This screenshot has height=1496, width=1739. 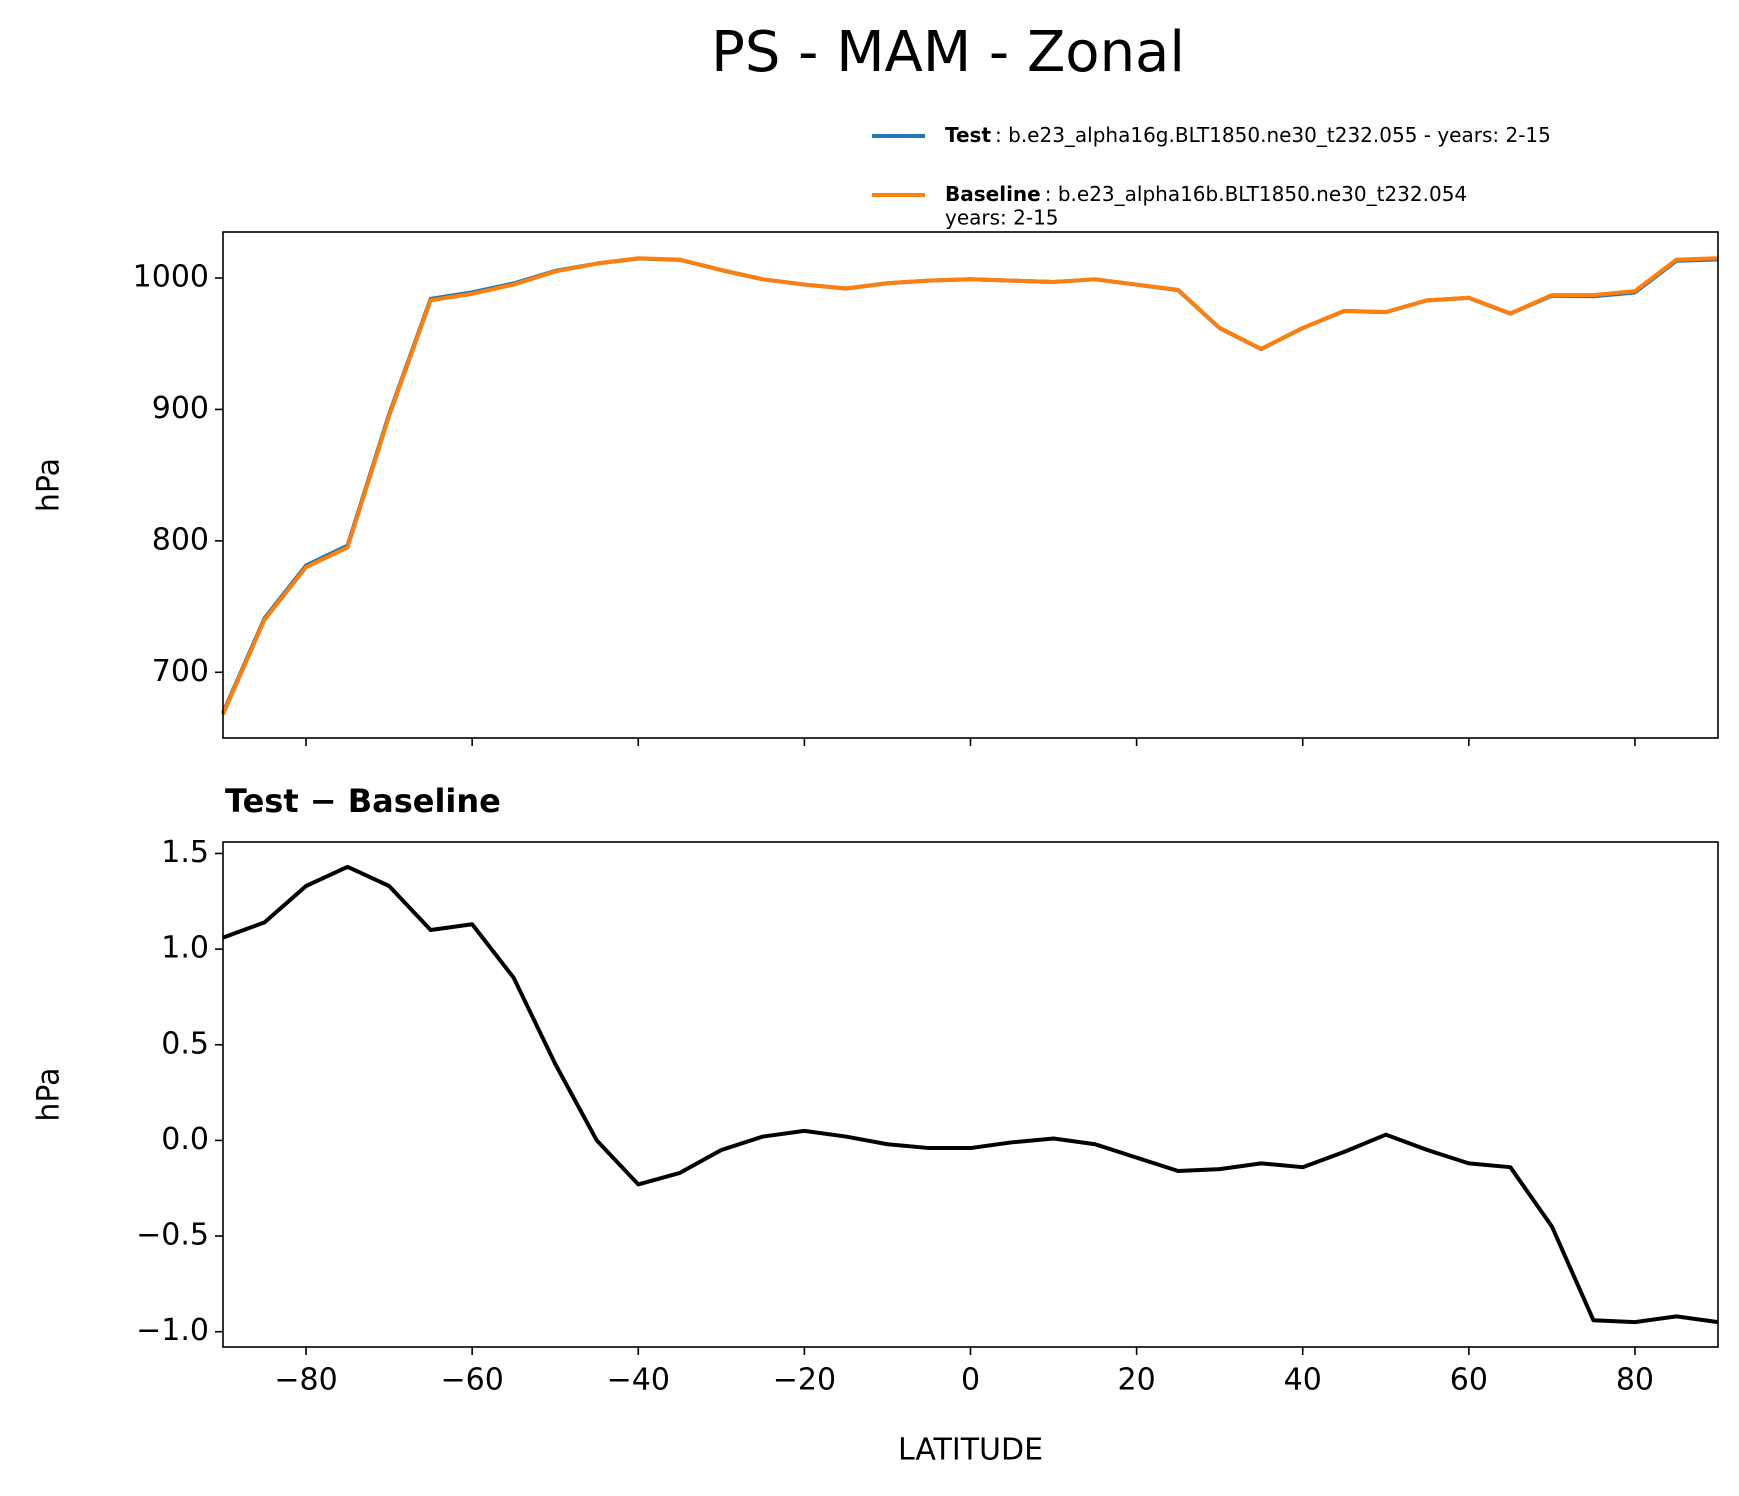 What do you see at coordinates (171, 277) in the screenshot?
I see `y-tick-label: 1000` at bounding box center [171, 277].